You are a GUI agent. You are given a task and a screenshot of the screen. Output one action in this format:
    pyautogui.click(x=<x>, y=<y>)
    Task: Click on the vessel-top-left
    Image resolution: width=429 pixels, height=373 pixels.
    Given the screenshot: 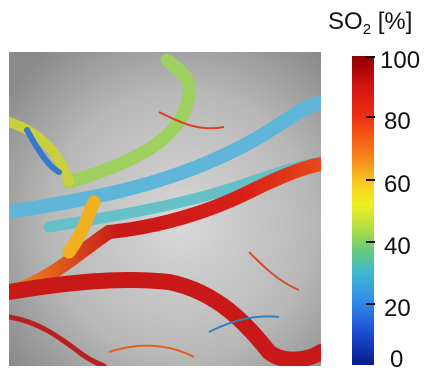 What is the action you would take?
    pyautogui.click(x=41, y=152)
    